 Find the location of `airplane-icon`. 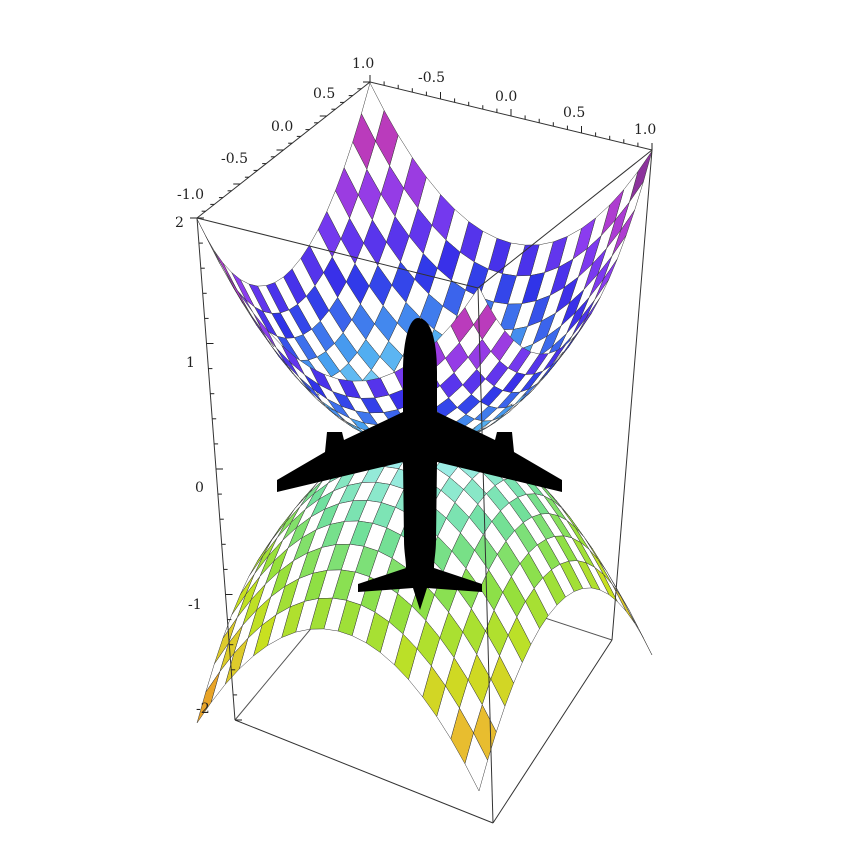

airplane-icon is located at coordinates (419, 464).